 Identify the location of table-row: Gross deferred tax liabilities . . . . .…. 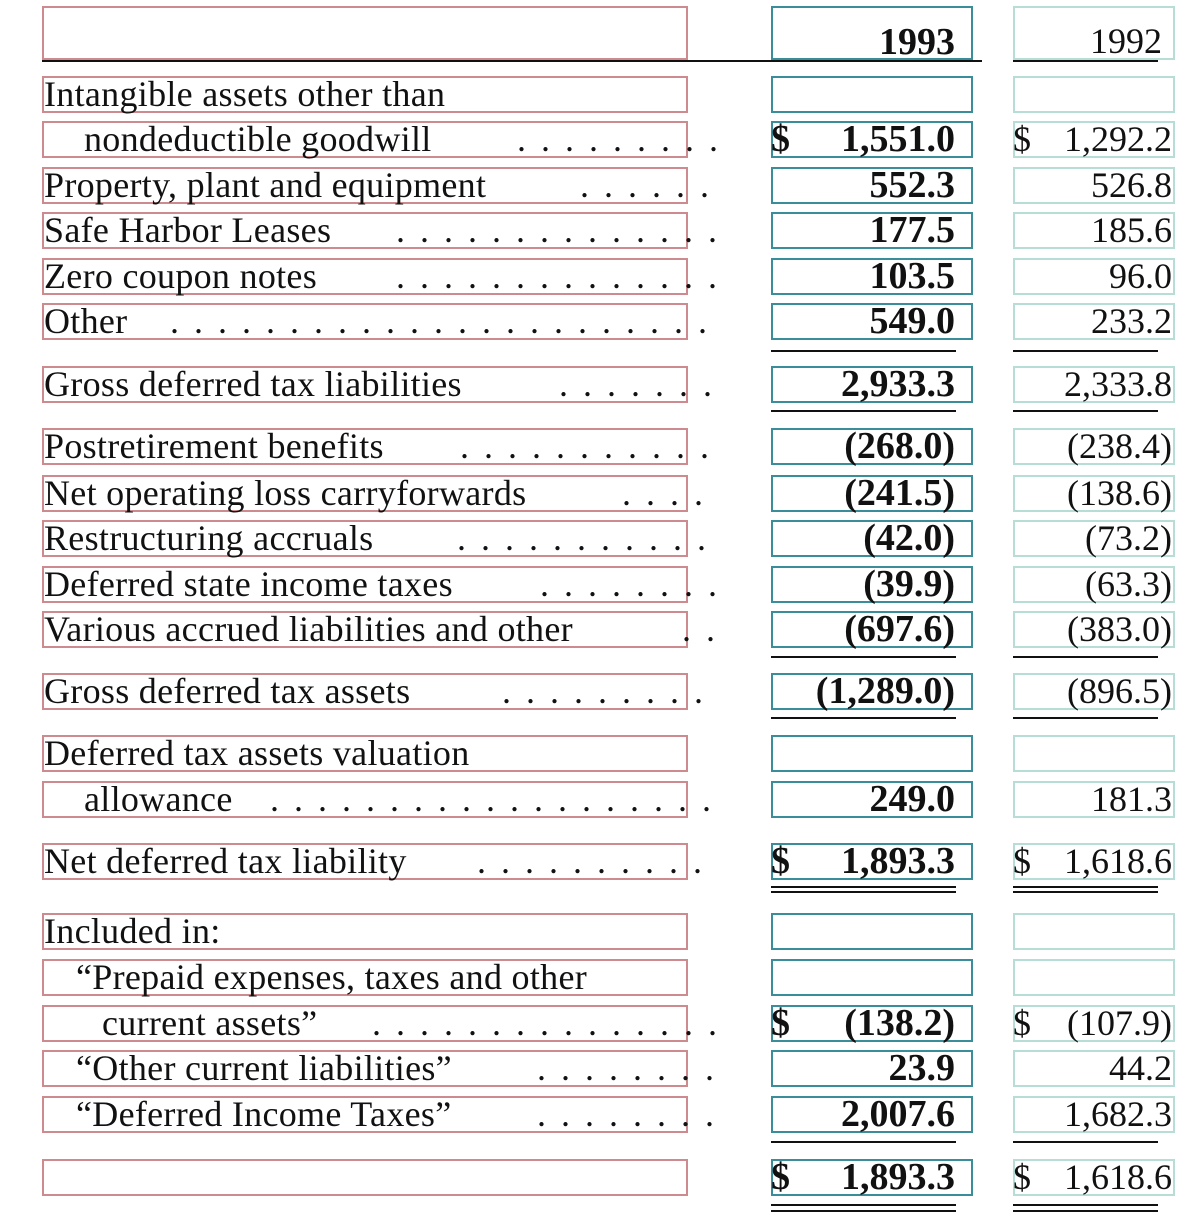
(600, 384).